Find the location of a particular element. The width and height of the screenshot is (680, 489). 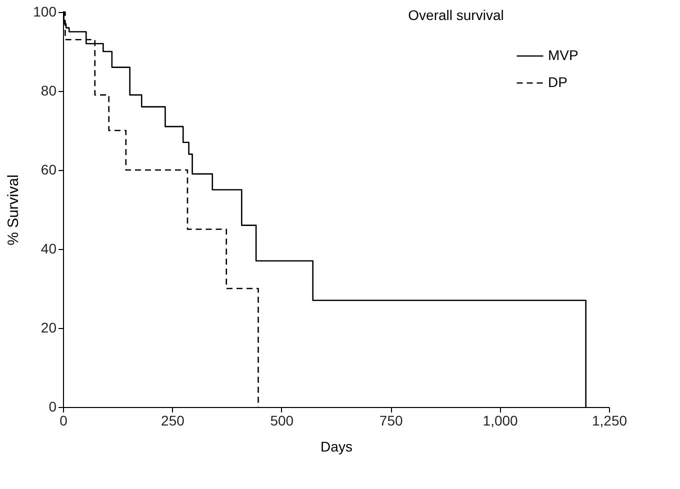

y-axis-title: % Survival is located at coordinates (13, 210).